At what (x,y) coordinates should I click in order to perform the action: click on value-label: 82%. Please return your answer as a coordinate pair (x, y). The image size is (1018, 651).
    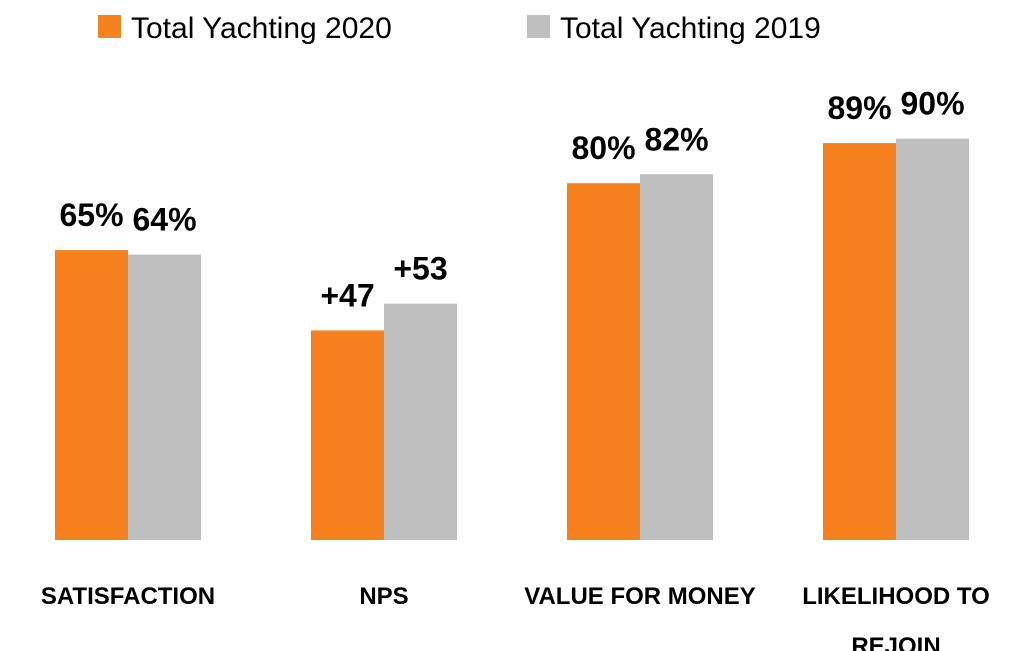
    Looking at the image, I should click on (676, 139).